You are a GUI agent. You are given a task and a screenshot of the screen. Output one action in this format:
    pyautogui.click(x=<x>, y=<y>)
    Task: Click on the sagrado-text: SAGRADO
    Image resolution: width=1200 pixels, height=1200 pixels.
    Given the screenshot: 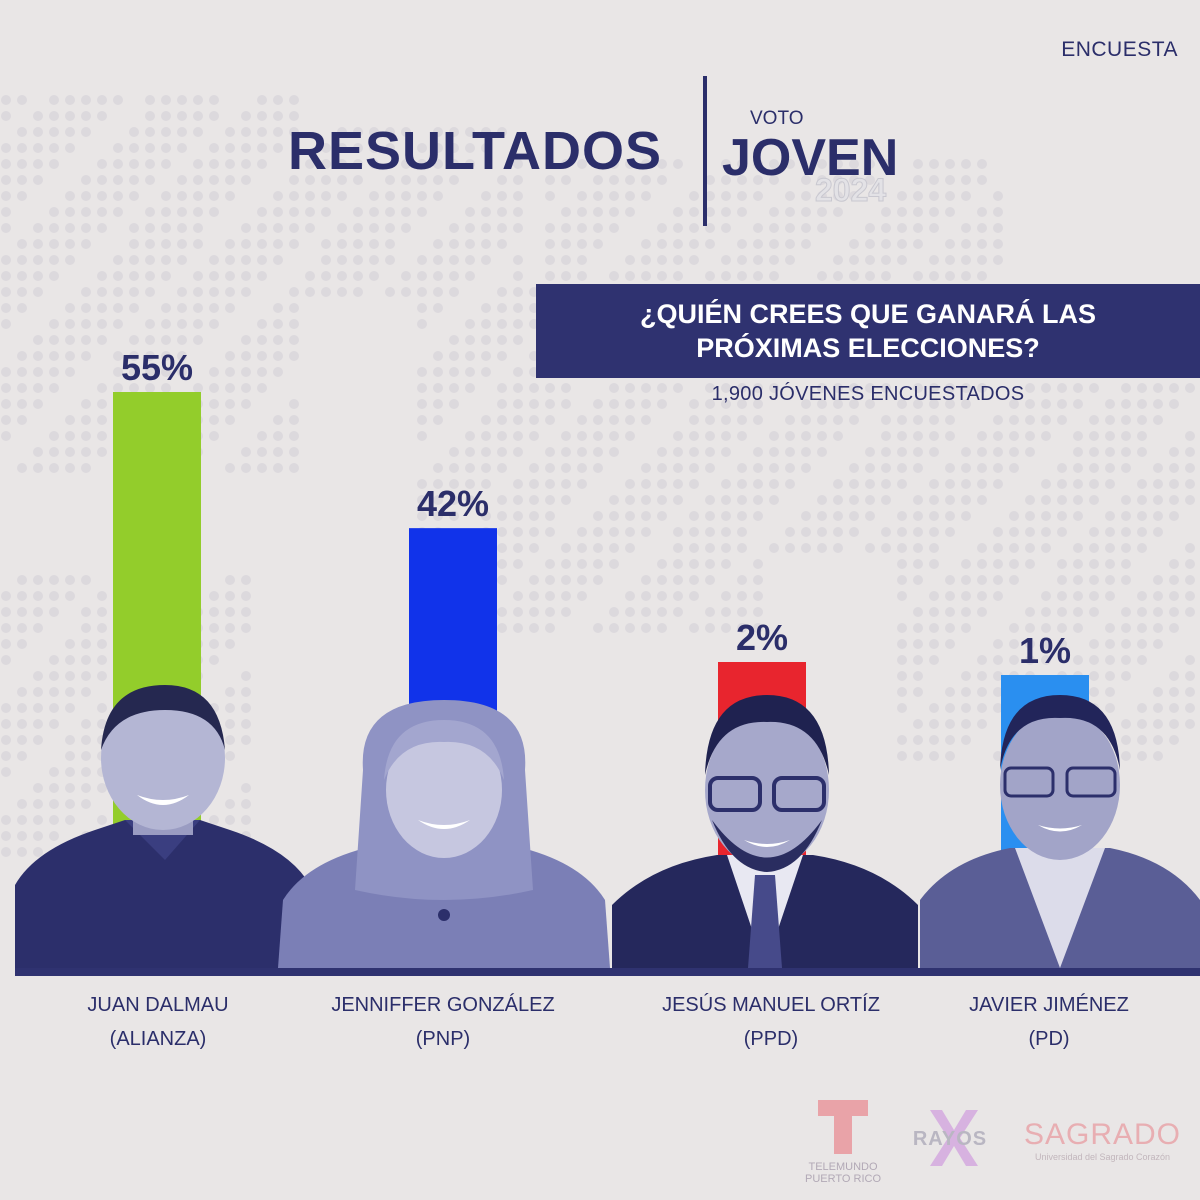 What is the action you would take?
    pyautogui.click(x=1102, y=1134)
    